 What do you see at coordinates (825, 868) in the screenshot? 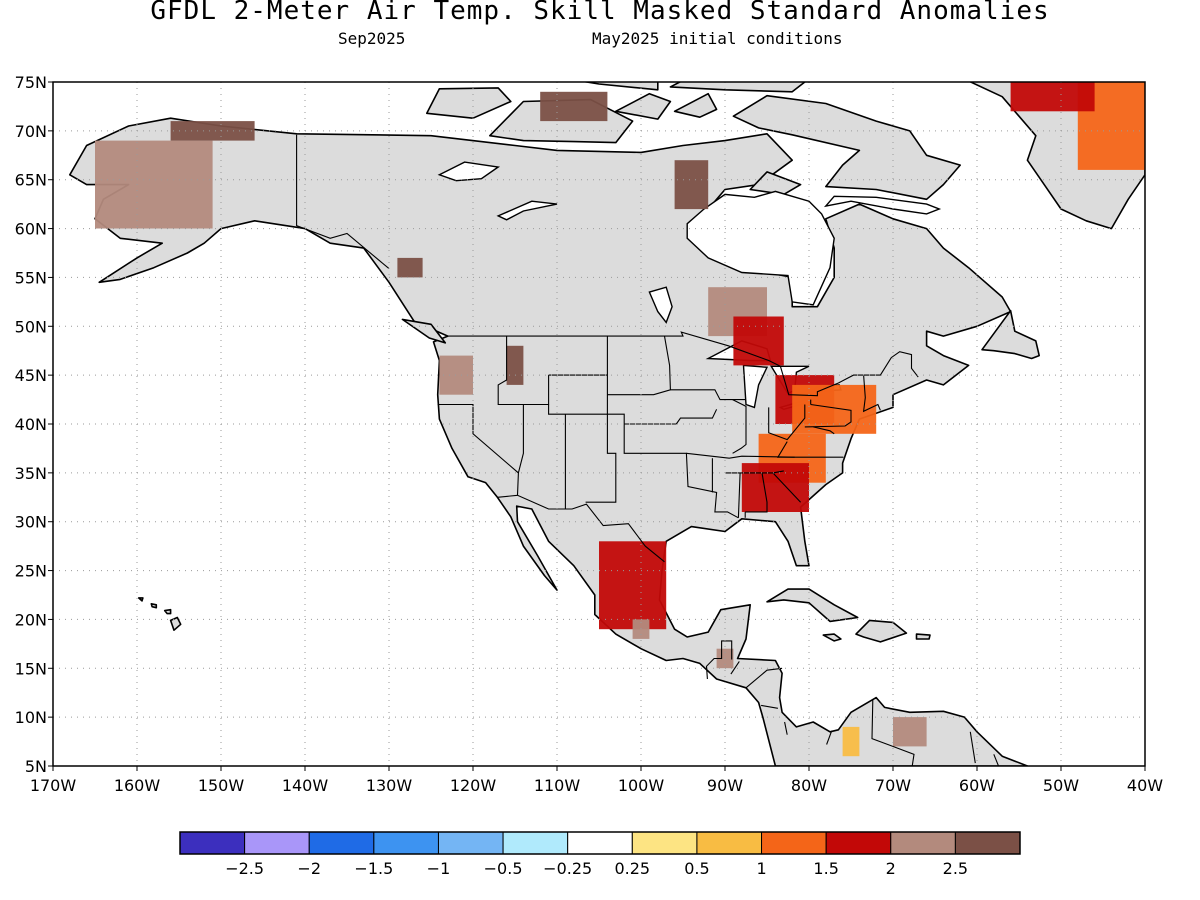
I see `colorbar-label: 1.5` at bounding box center [825, 868].